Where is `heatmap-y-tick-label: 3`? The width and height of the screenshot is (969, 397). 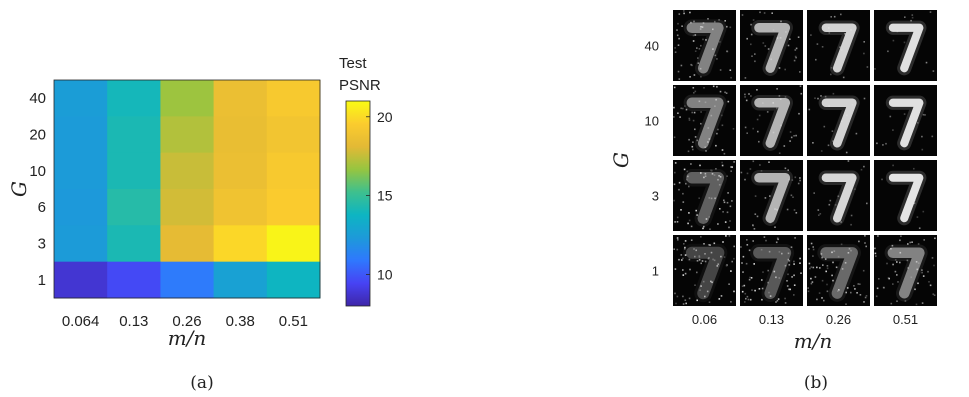 heatmap-y-tick-label: 3 is located at coordinates (42, 244).